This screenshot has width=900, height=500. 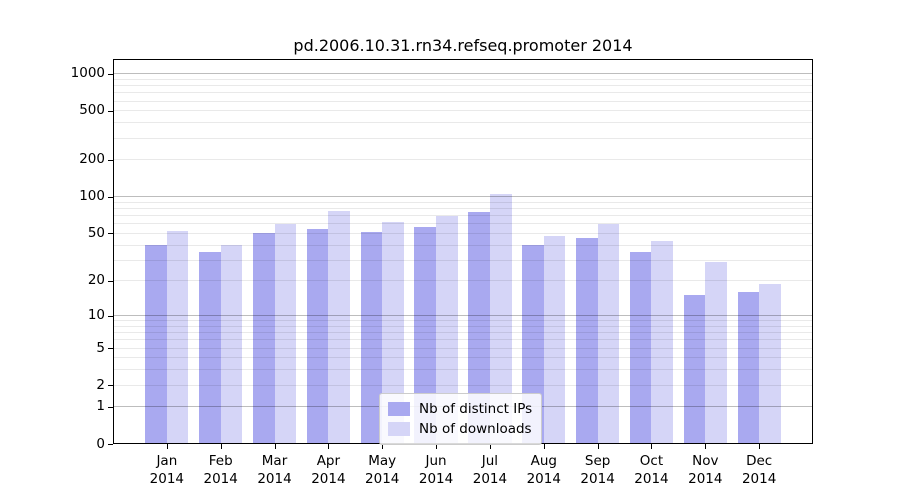 What do you see at coordinates (263, 338) in the screenshot?
I see `bar-distinct-ips-mar` at bounding box center [263, 338].